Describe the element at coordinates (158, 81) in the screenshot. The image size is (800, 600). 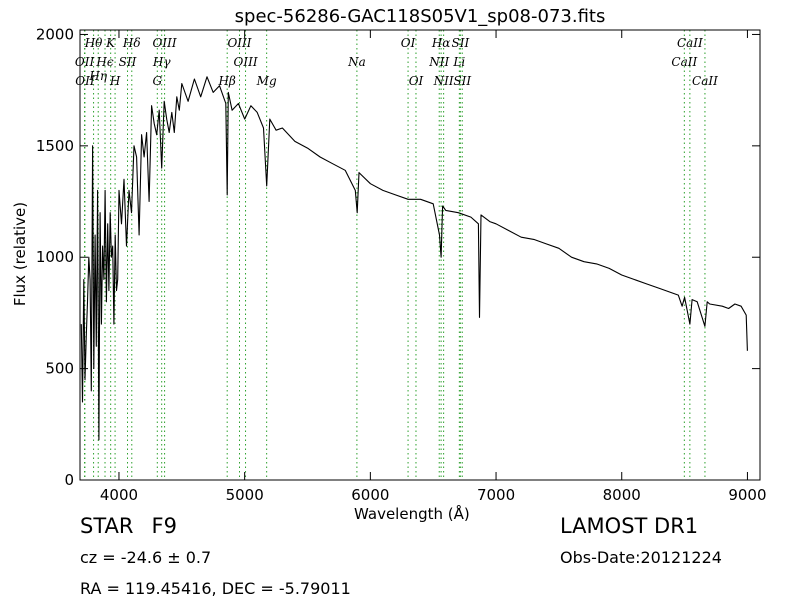
I see `line-label: G` at that location.